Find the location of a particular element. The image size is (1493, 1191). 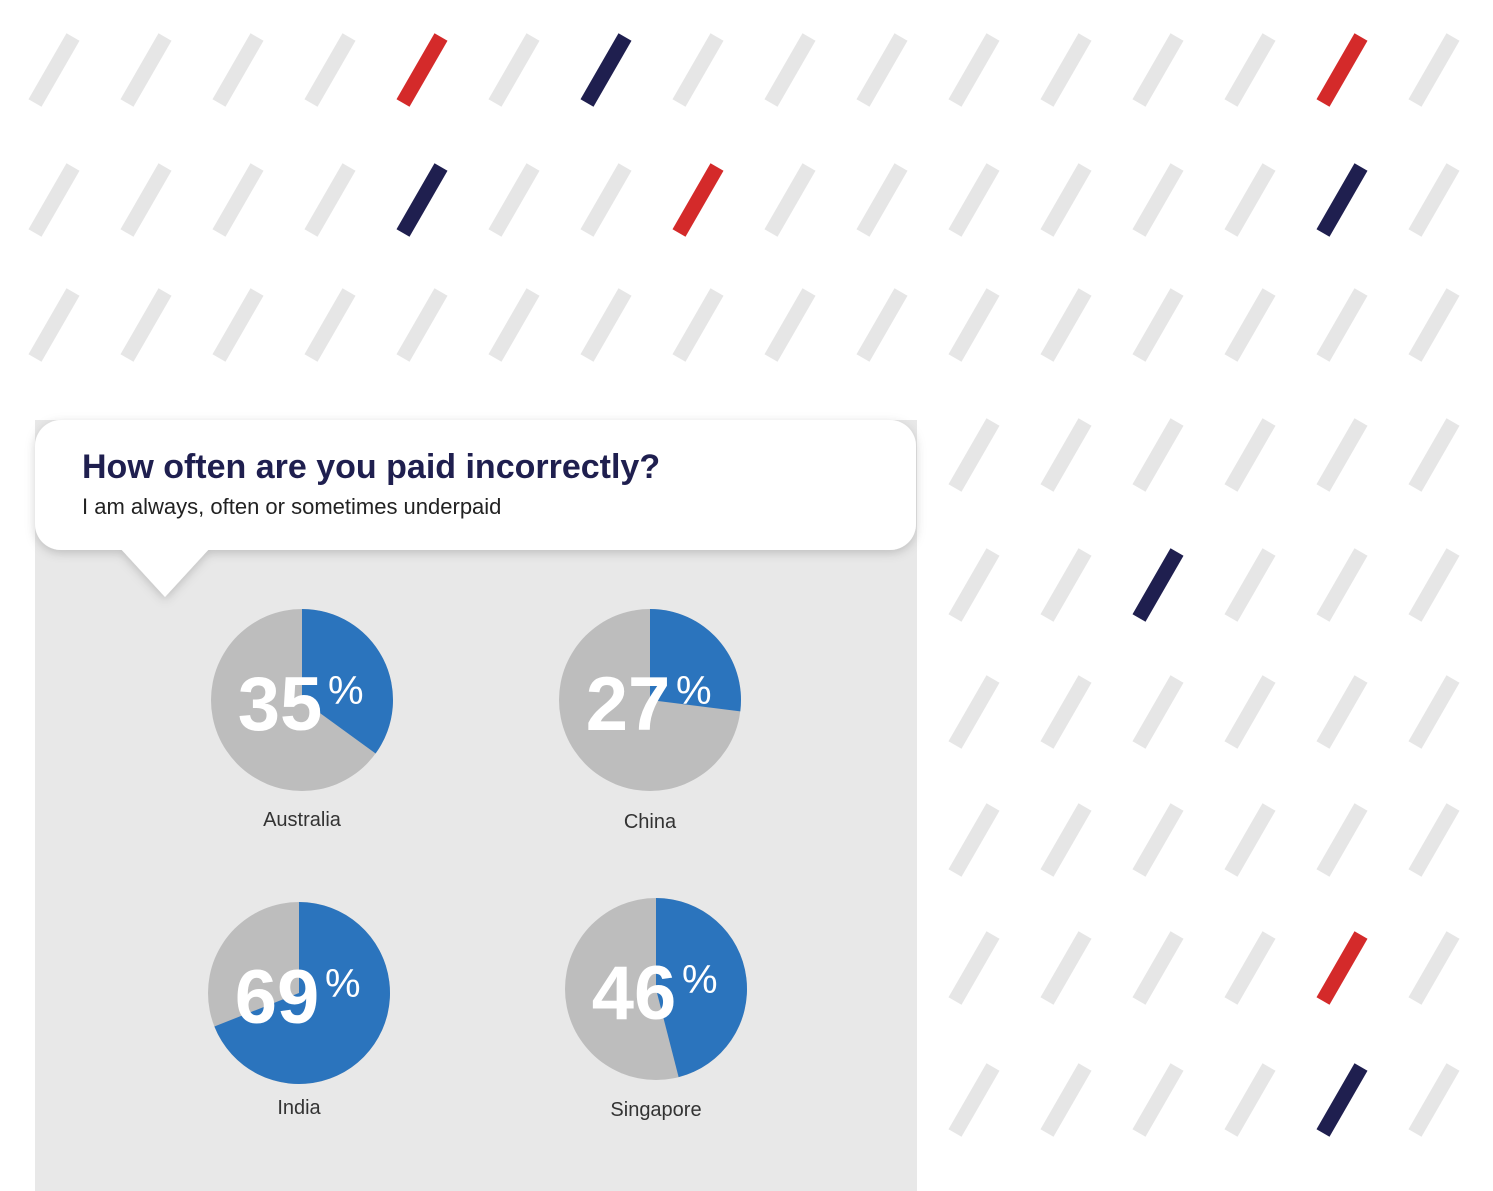

callout is located at coordinates (475, 508).